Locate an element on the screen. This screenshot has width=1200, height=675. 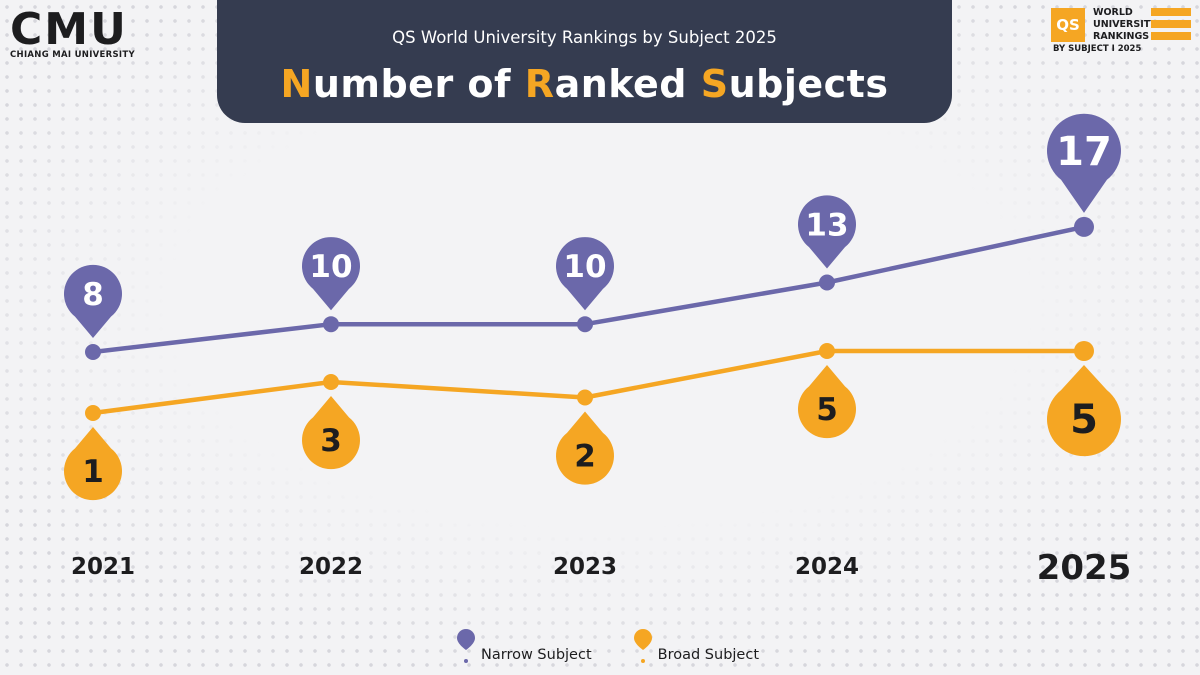
title-accent-r: R is located at coordinates (539, 84).